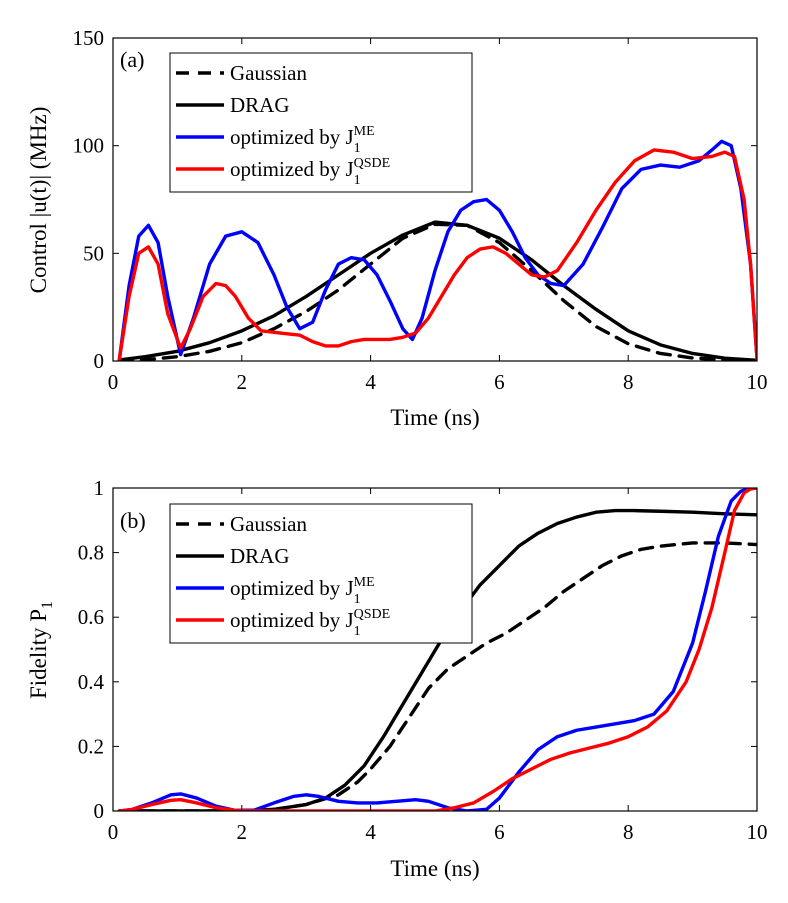 The height and width of the screenshot is (903, 788). I want to click on y-axis-label: Fidelity P1, so click(41, 650).